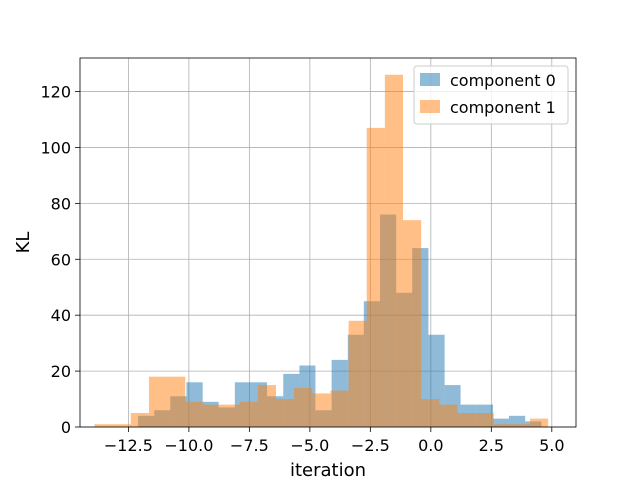  What do you see at coordinates (551, 445) in the screenshot?
I see `x-tick-label-7: 5.0` at bounding box center [551, 445].